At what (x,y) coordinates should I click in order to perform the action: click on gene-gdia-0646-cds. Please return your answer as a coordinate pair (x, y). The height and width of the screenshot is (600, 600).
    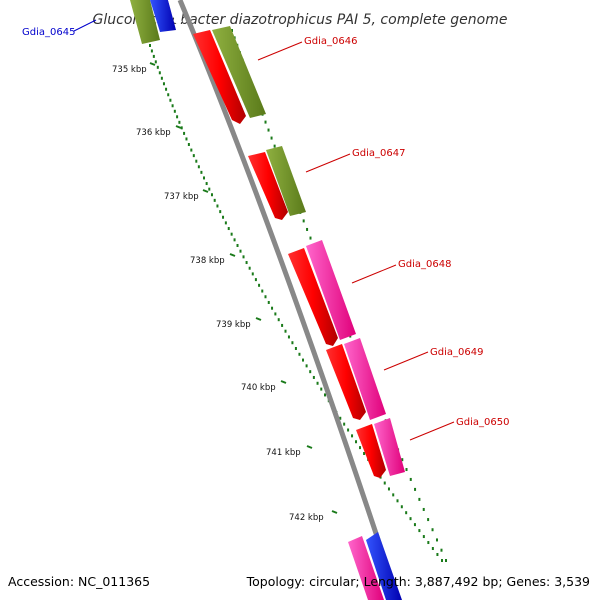
    Looking at the image, I should click on (219, 77).